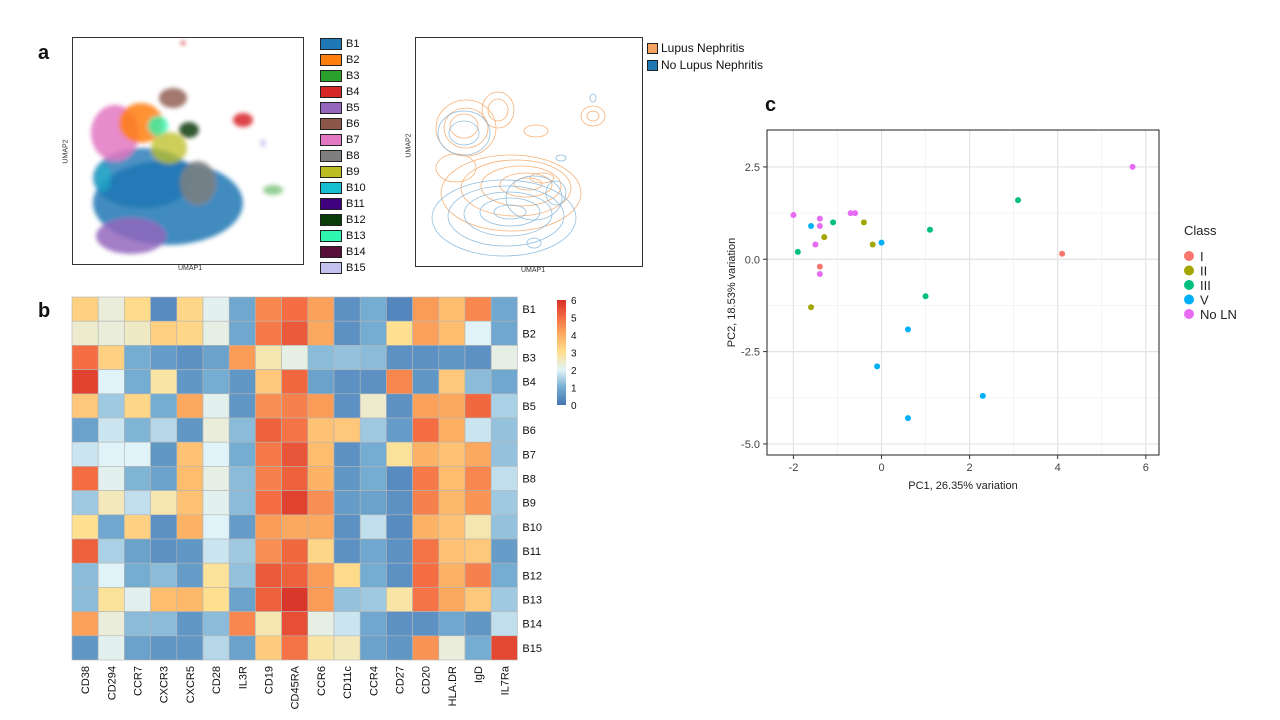  I want to click on cluster-blob-b12, so click(189, 130).